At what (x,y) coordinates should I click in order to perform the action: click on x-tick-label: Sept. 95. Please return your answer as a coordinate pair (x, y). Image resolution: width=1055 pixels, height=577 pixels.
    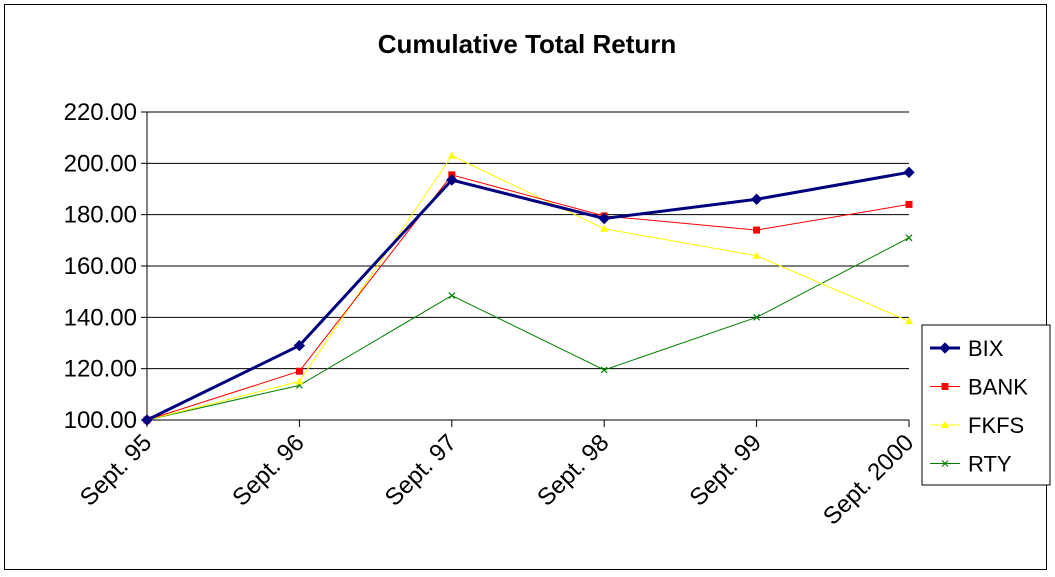
    Looking at the image, I should click on (116, 470).